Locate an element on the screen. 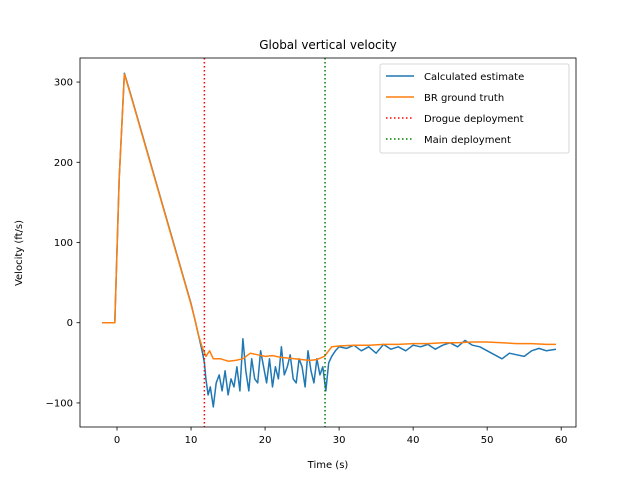  legend-label-2: BR ground truth is located at coordinates (464, 98).